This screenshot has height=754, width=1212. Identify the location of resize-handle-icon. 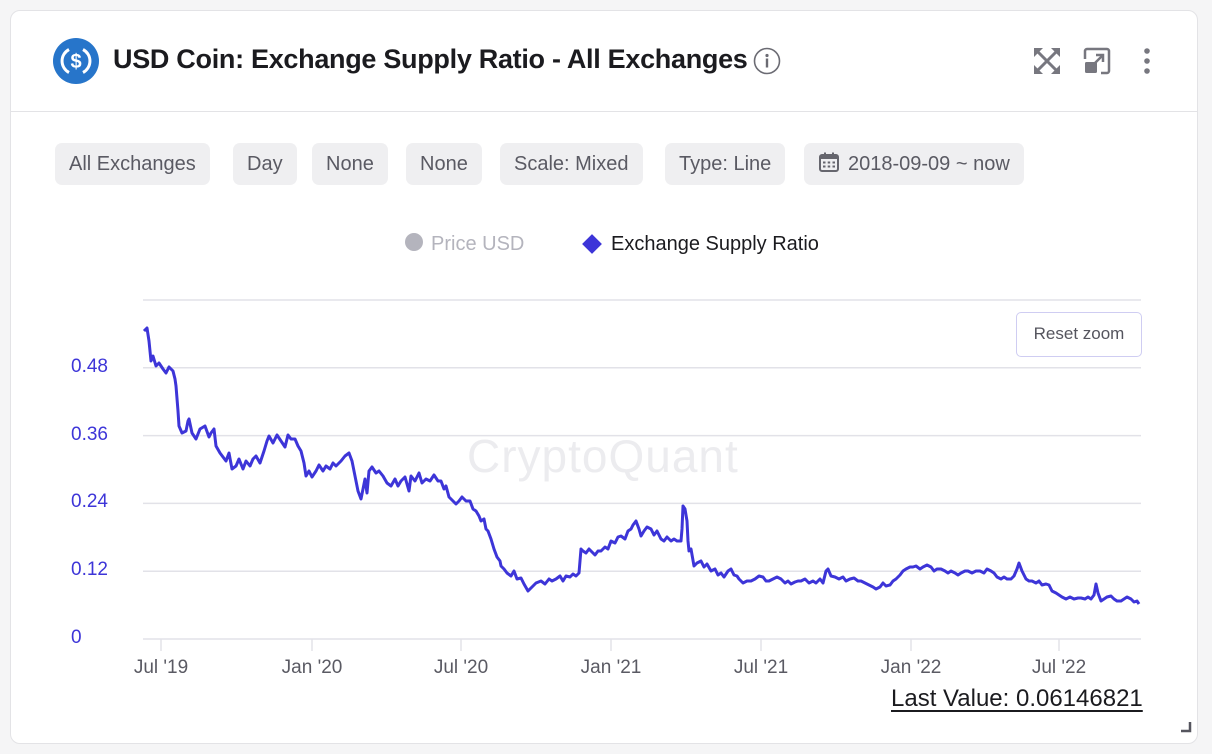
(1186, 727).